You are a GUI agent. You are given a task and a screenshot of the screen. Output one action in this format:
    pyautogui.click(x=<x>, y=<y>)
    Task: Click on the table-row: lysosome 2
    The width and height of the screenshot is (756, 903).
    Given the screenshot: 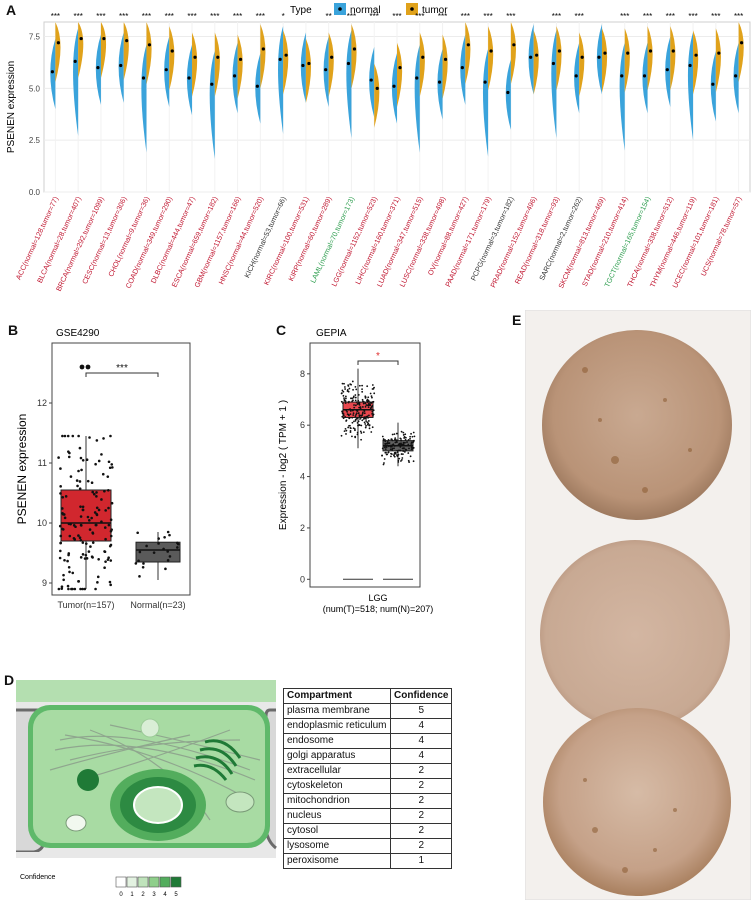 What is the action you would take?
    pyautogui.click(x=368, y=846)
    